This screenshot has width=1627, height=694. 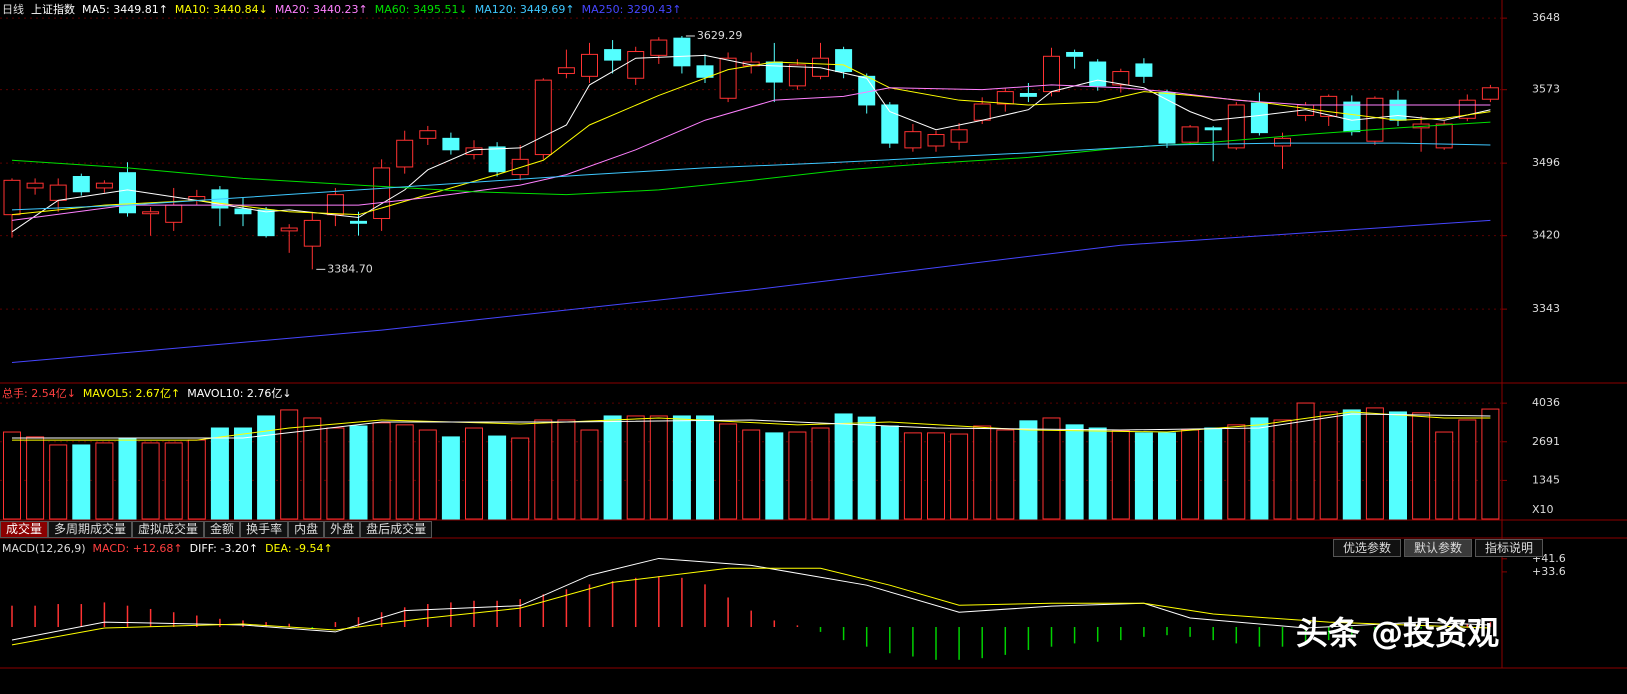 What do you see at coordinates (168, 529) in the screenshot?
I see `tab: 虚拟成交量` at bounding box center [168, 529].